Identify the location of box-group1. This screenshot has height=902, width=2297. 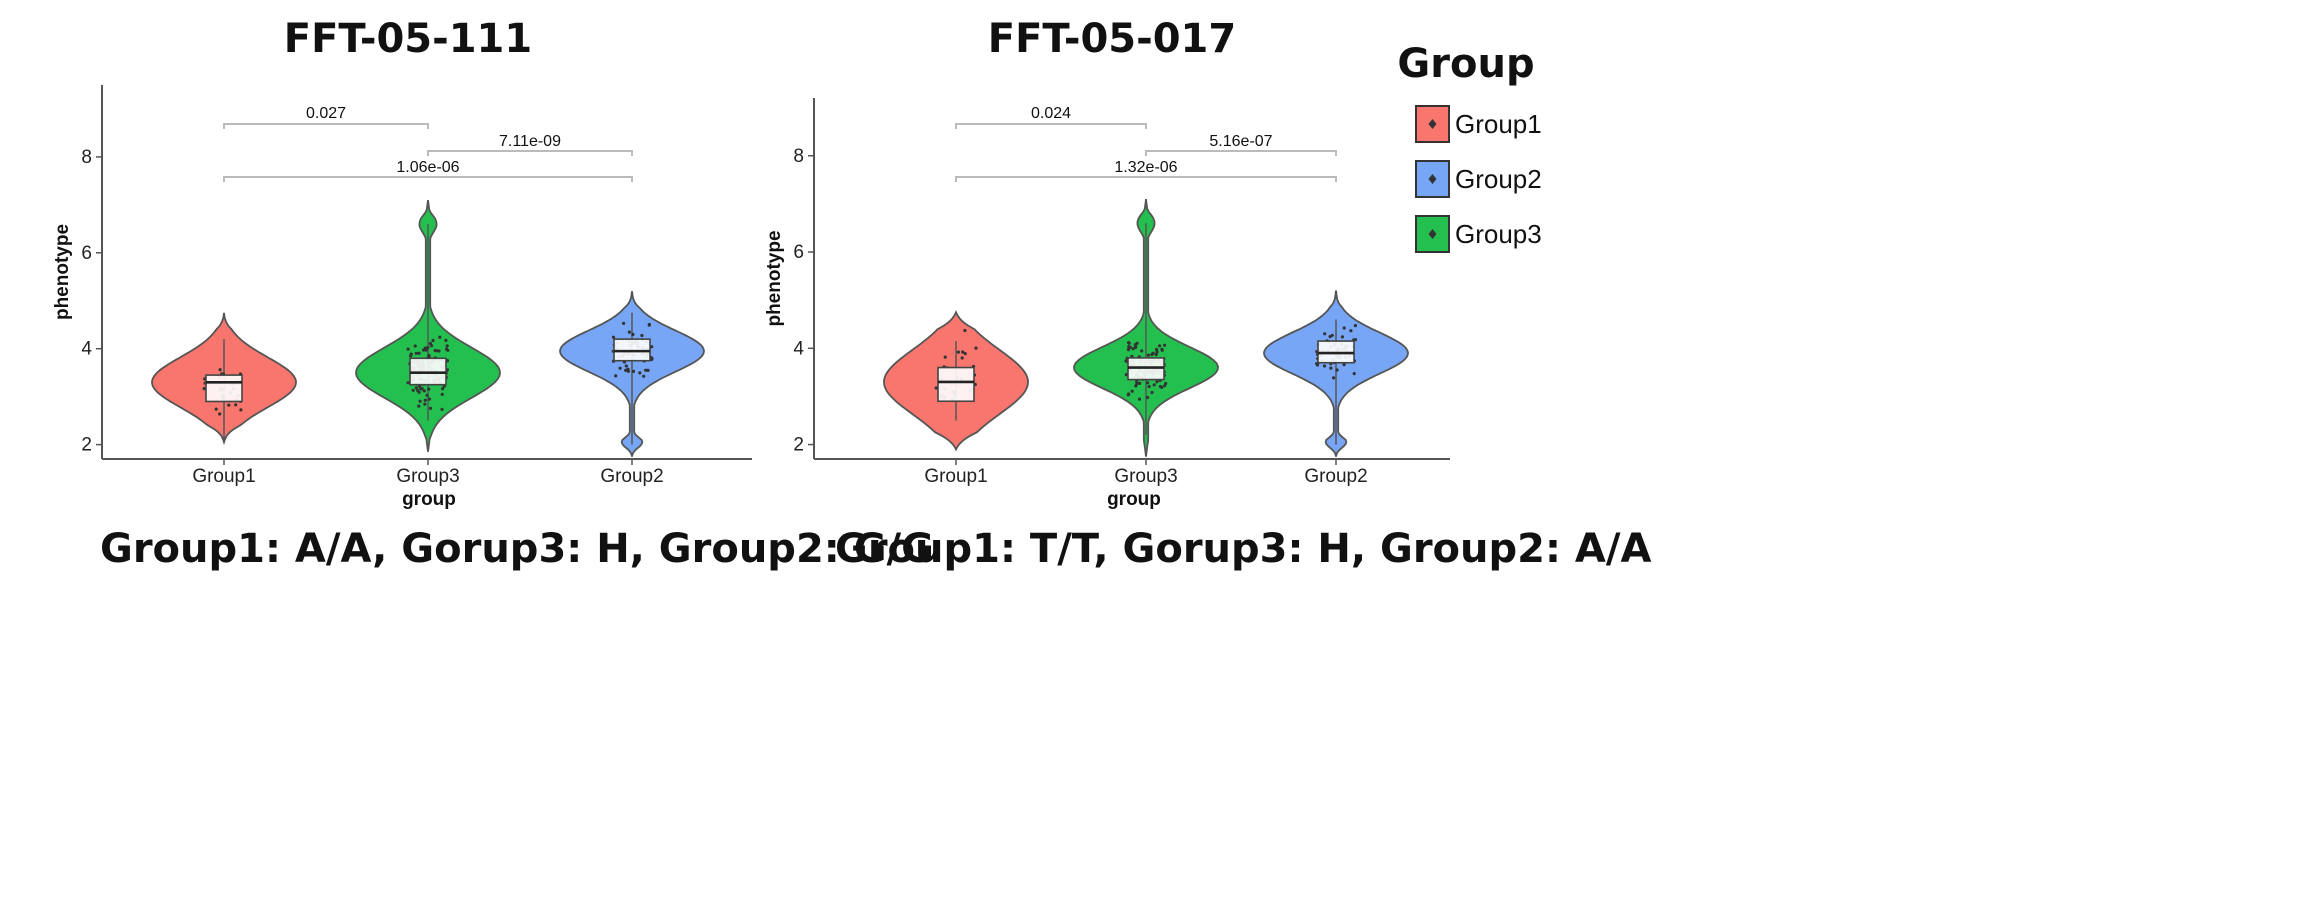
(956, 384).